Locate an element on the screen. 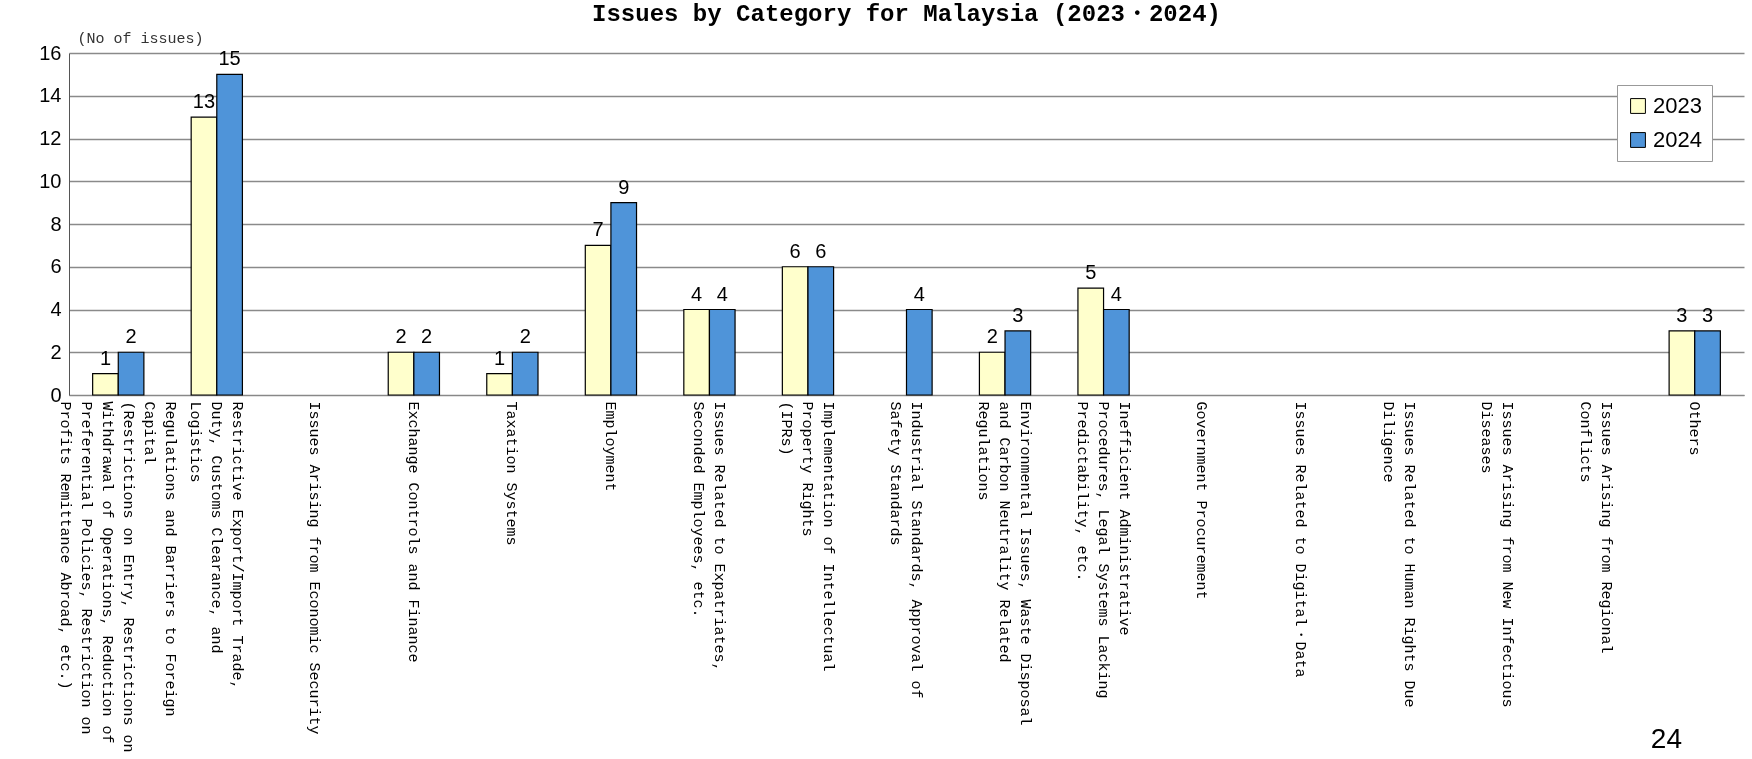  x-tick-label: Environmental Issues, Waste Disposal and Carbon Neutrality Related Regulations is located at coordinates (1004, 563).